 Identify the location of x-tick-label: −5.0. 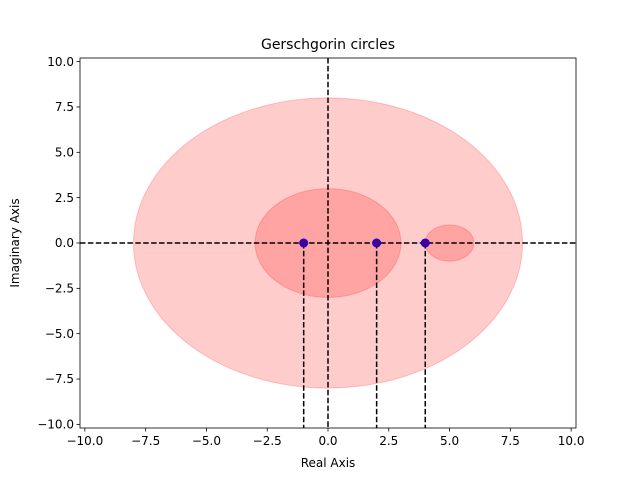
(206, 441).